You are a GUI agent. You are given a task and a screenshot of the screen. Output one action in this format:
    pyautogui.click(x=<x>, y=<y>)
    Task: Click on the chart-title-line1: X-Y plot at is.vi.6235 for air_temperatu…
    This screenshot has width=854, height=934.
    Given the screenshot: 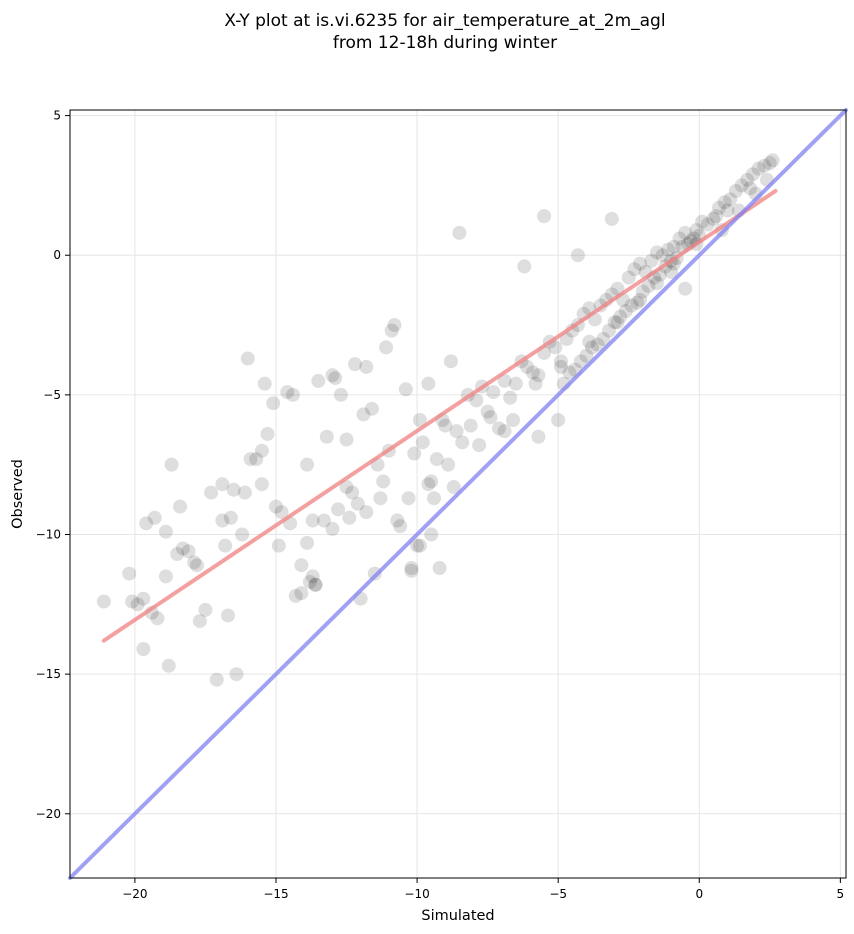 What is the action you would take?
    pyautogui.click(x=444, y=21)
    